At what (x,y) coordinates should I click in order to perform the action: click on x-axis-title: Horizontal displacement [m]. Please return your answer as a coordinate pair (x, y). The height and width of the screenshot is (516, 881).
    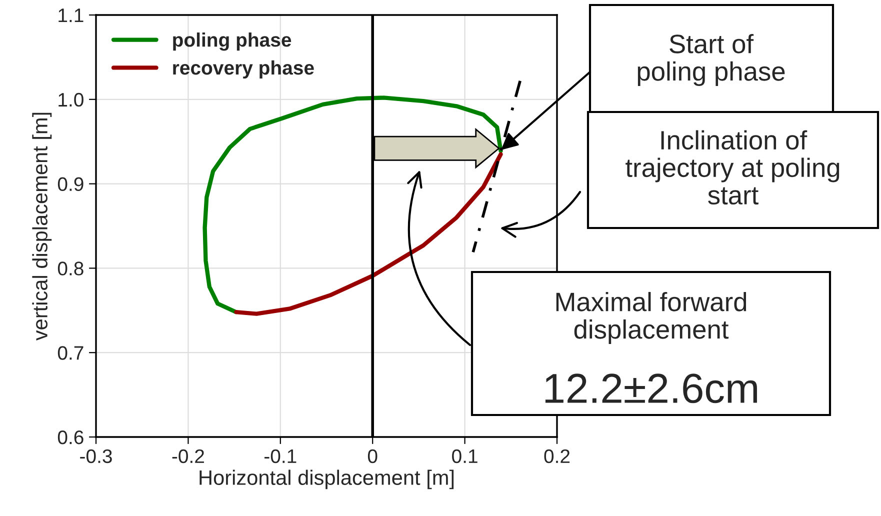
    Looking at the image, I should click on (327, 480).